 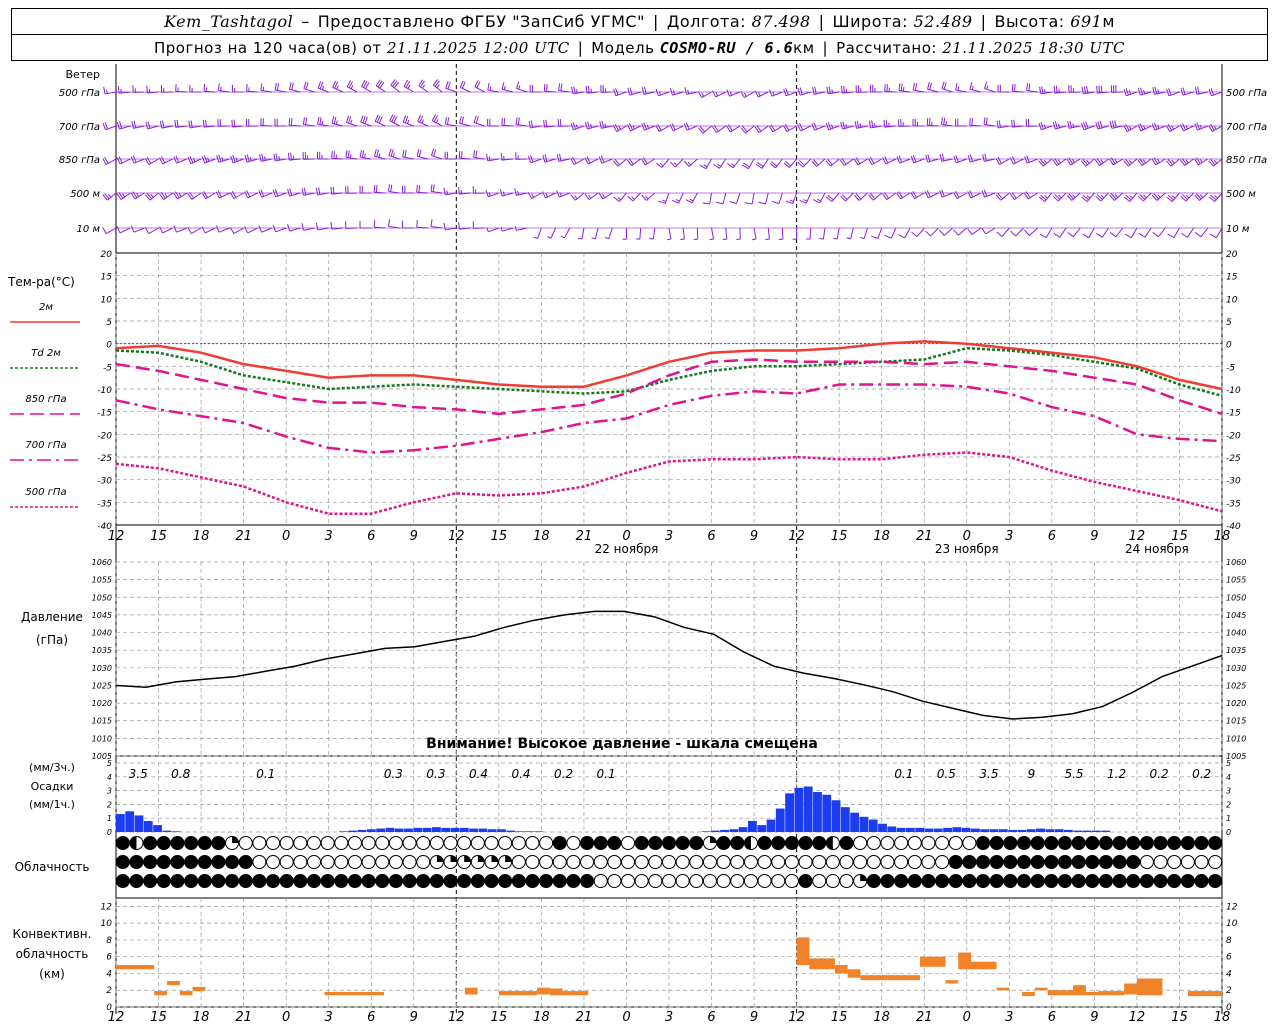 What do you see at coordinates (89, 229) in the screenshot?
I see `wind-level-label: 10 м` at bounding box center [89, 229].